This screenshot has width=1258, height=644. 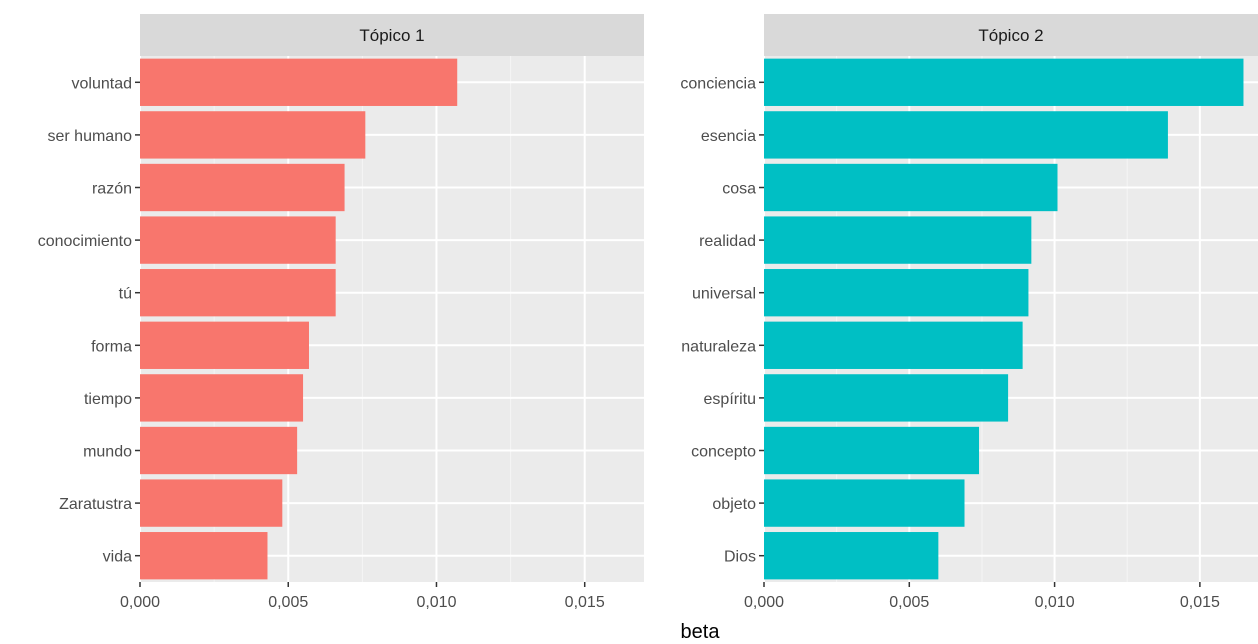 What do you see at coordinates (112, 189) in the screenshot?
I see `category-label: razón` at bounding box center [112, 189].